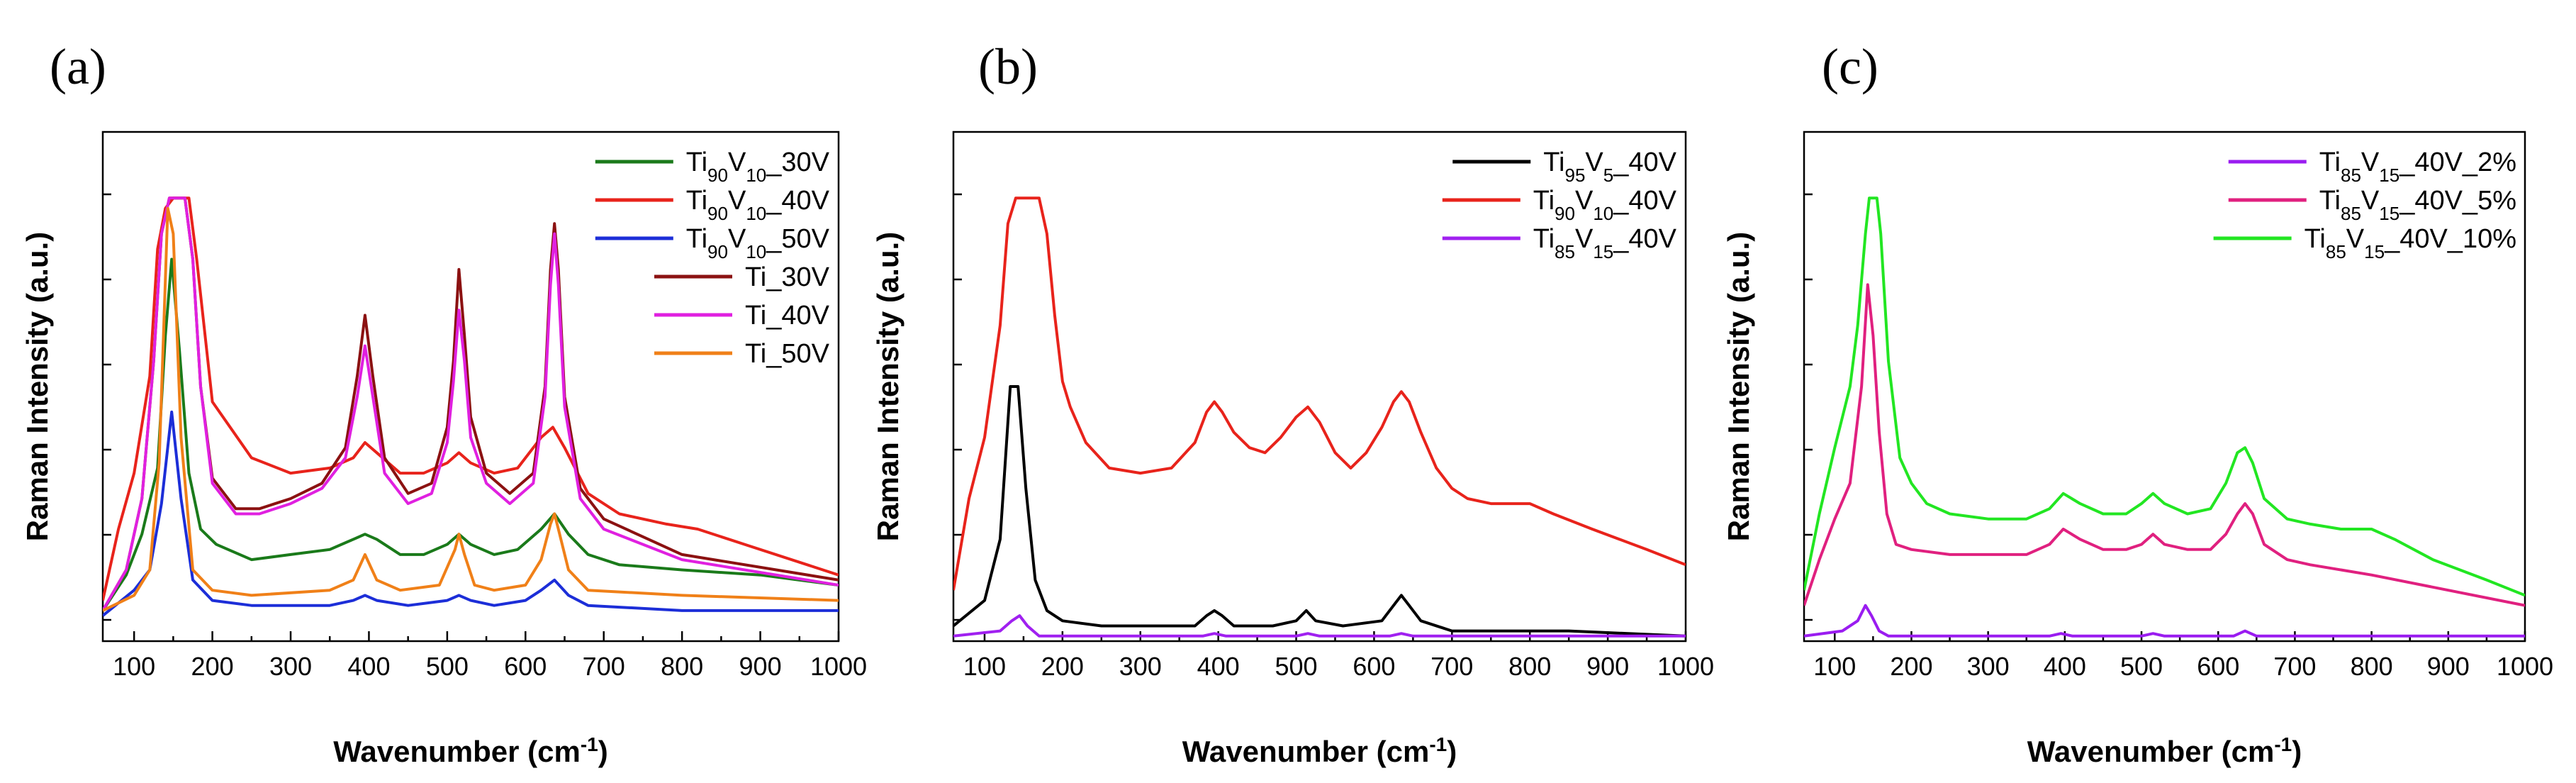 This screenshot has height=783, width=2576. I want to click on legend-label: Ti90V10_30V, so click(758, 167).